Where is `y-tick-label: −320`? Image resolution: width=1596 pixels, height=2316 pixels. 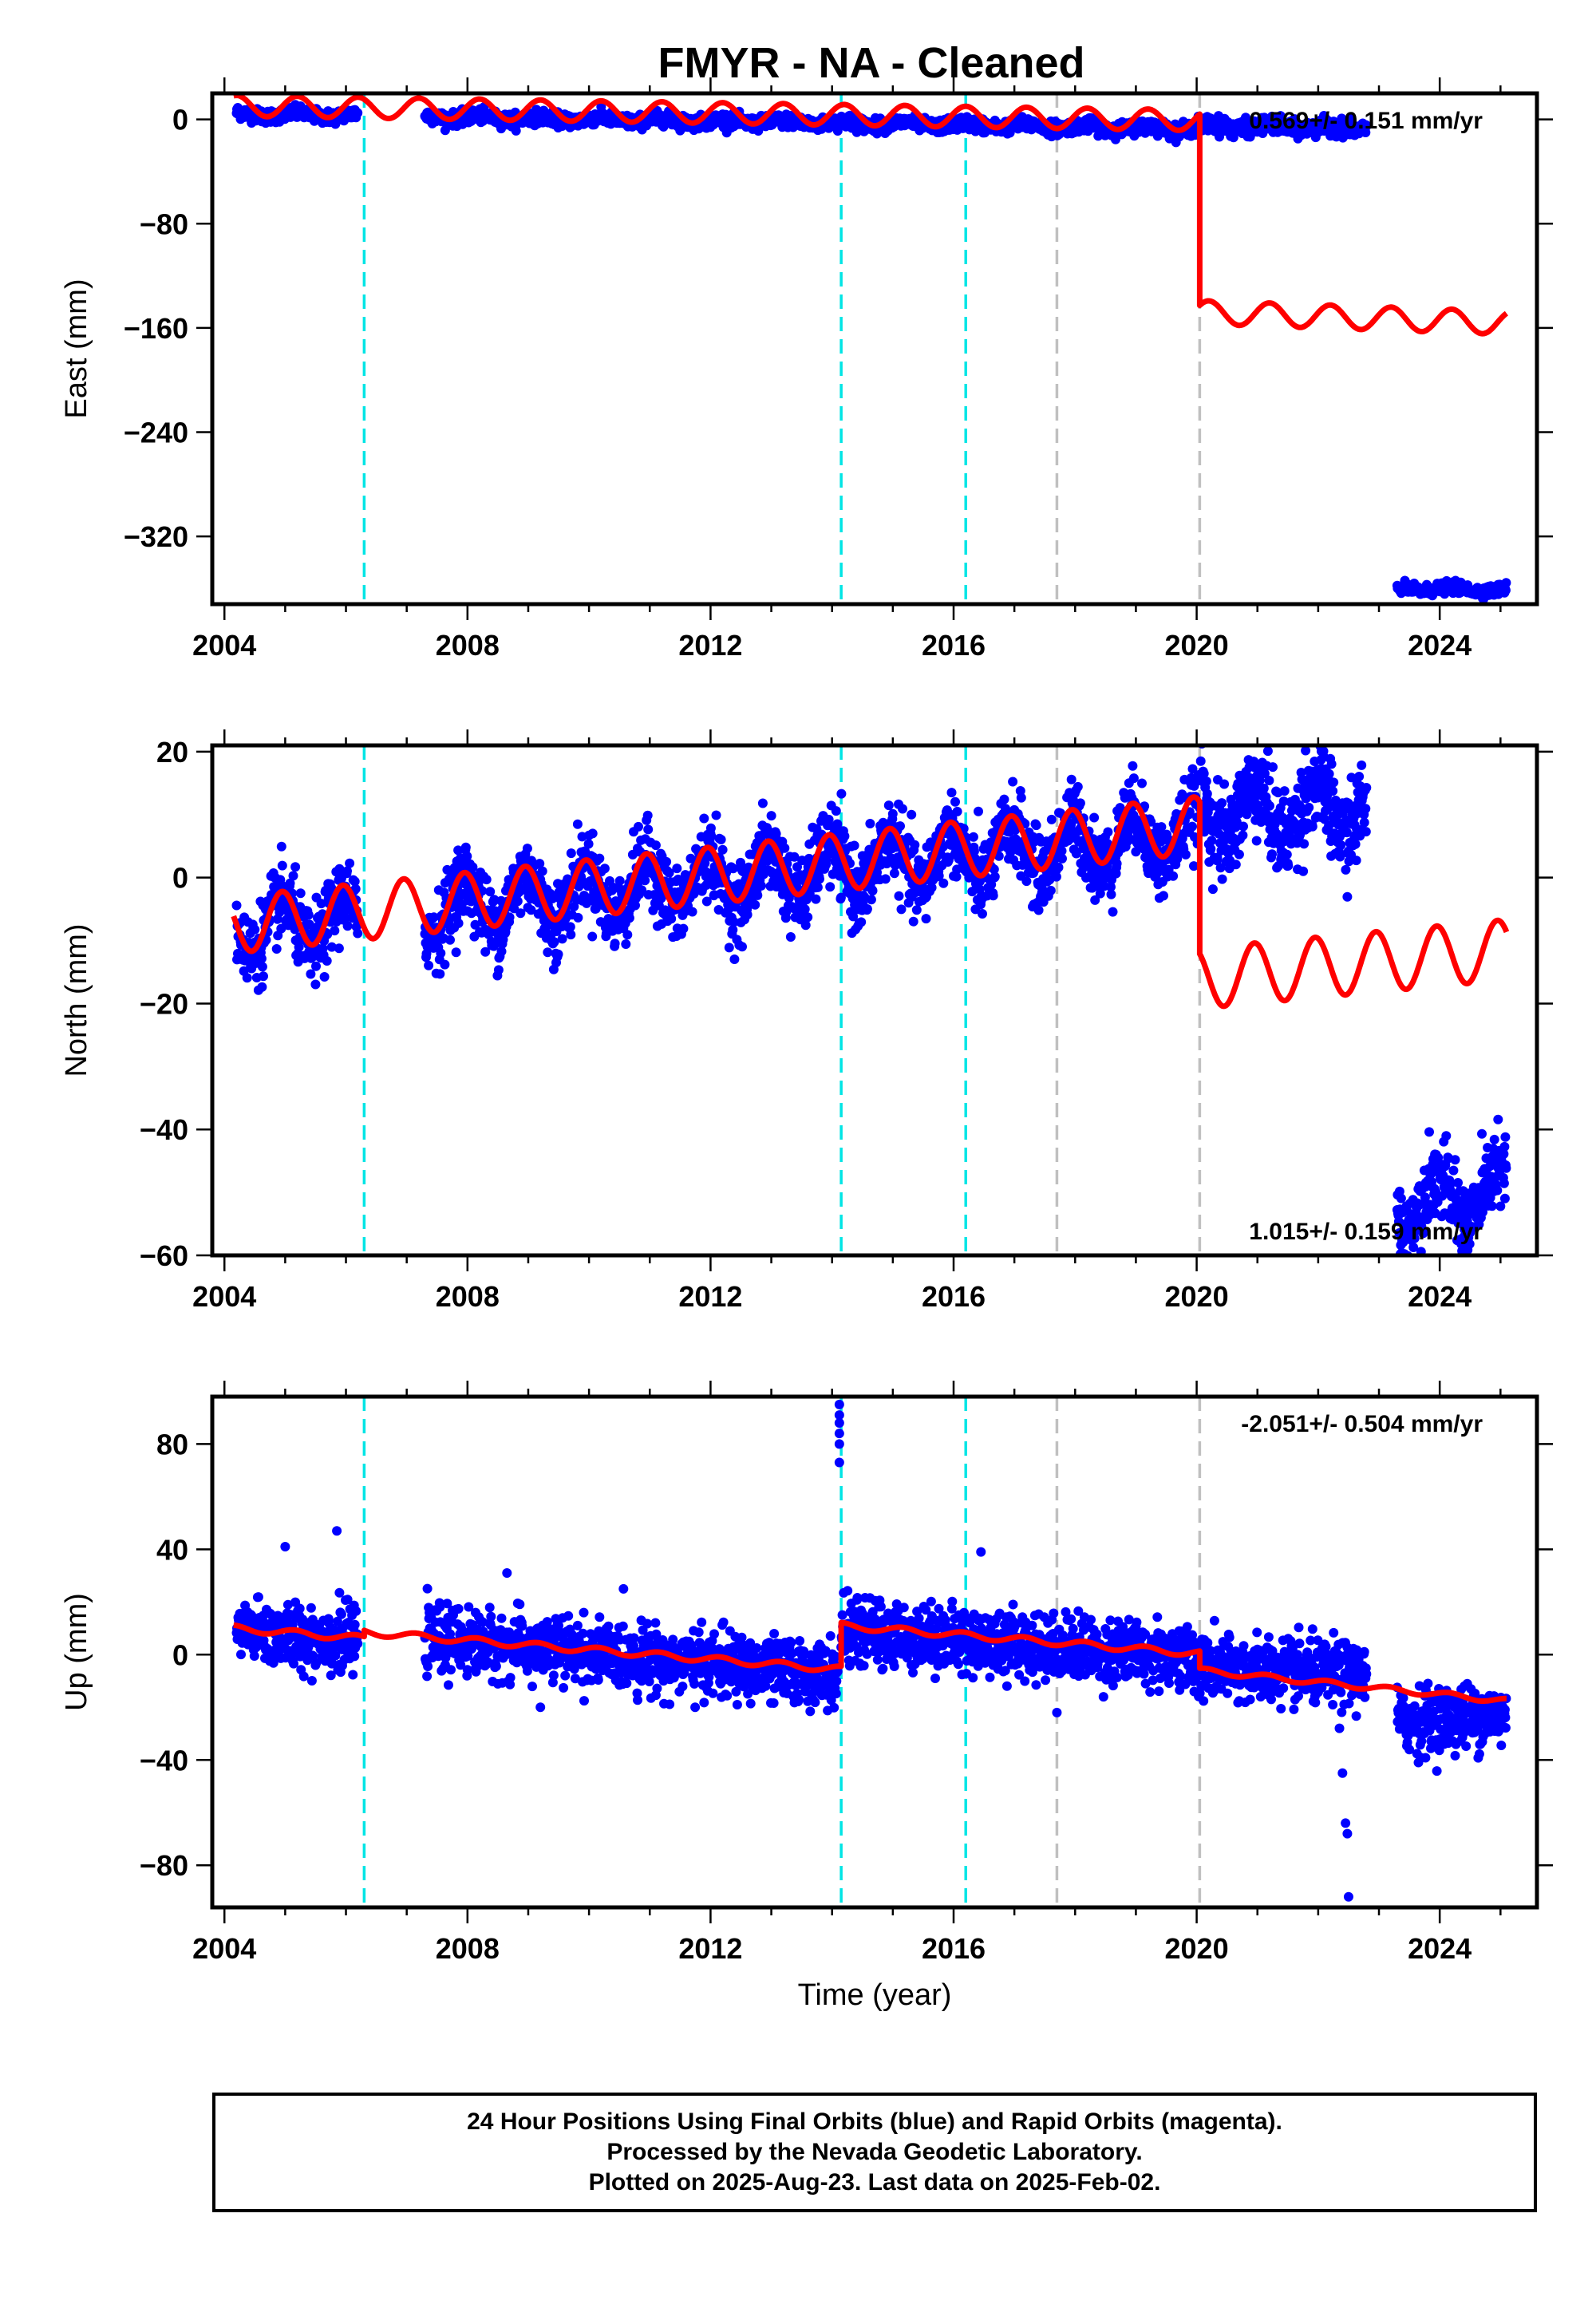 y-tick-label: −320 is located at coordinates (156, 536).